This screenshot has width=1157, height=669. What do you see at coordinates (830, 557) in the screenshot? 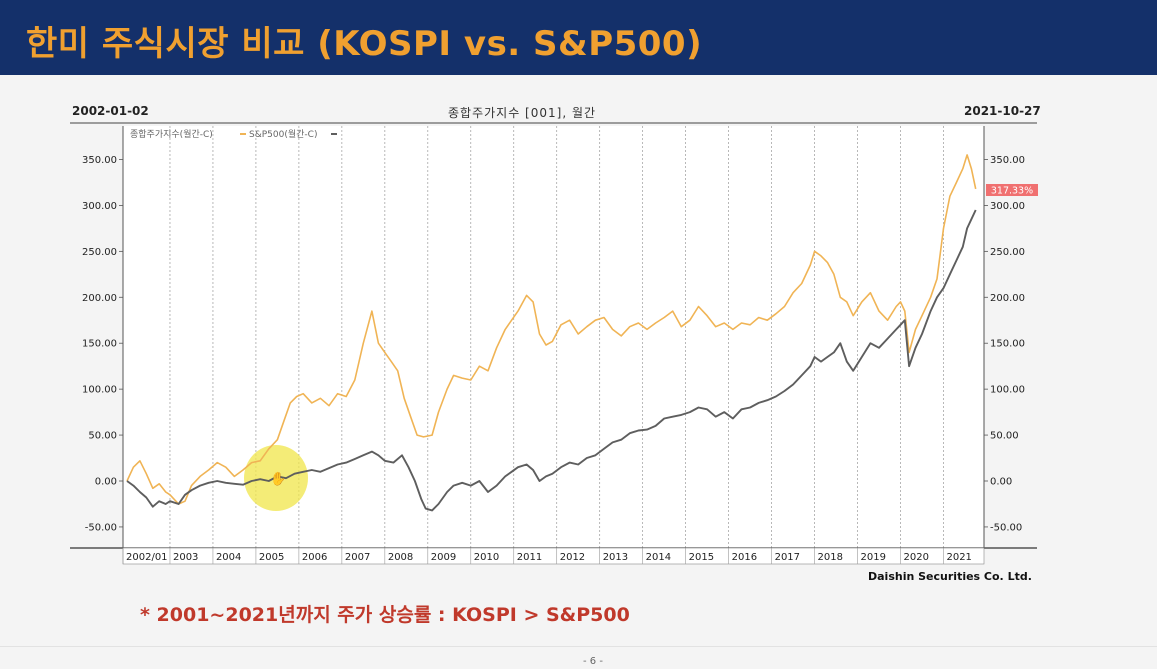
I see `x-tick-label: 2018` at bounding box center [830, 557].